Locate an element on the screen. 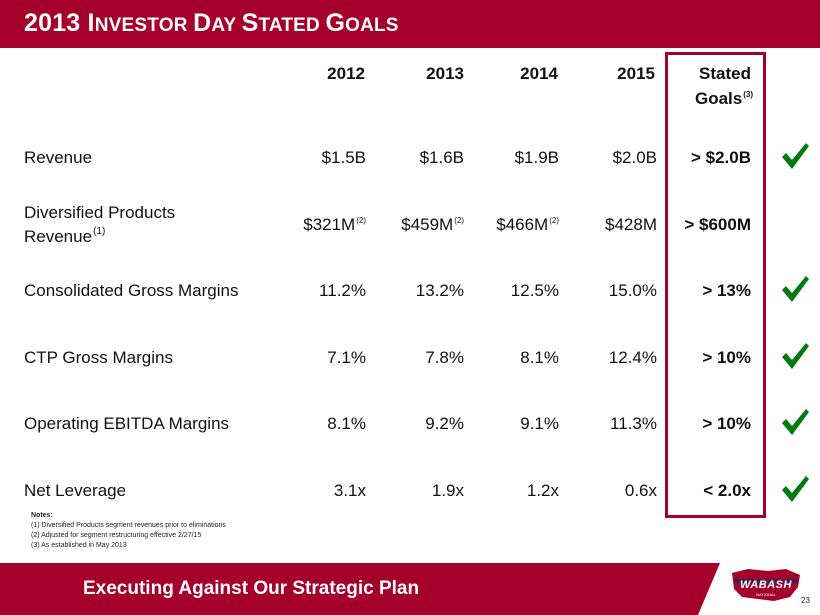  cell: 1.9x is located at coordinates (447, 490).